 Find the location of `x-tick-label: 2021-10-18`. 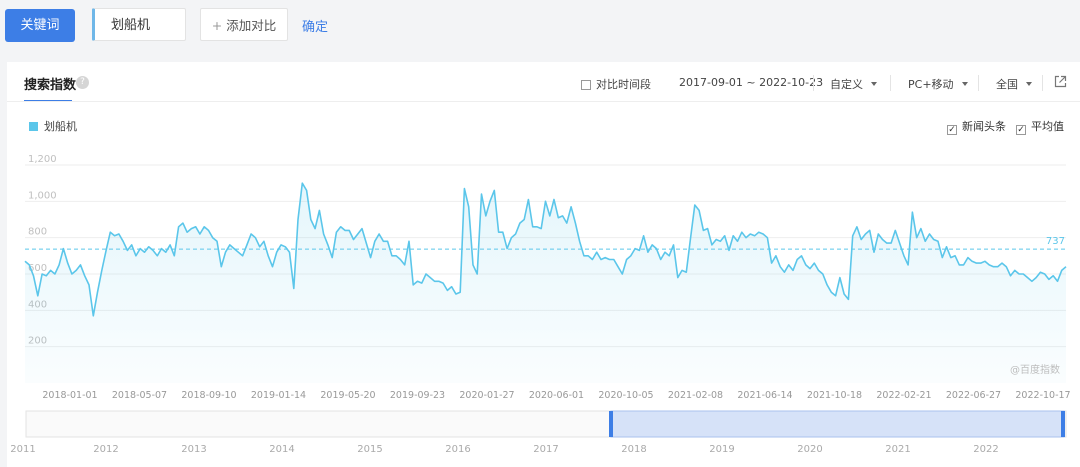

x-tick-label: 2021-10-18 is located at coordinates (834, 395).